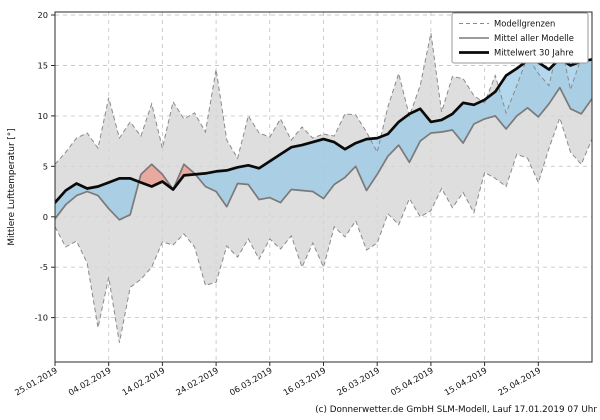 Image resolution: width=600 pixels, height=420 pixels. I want to click on legend-box, so click(520, 38).